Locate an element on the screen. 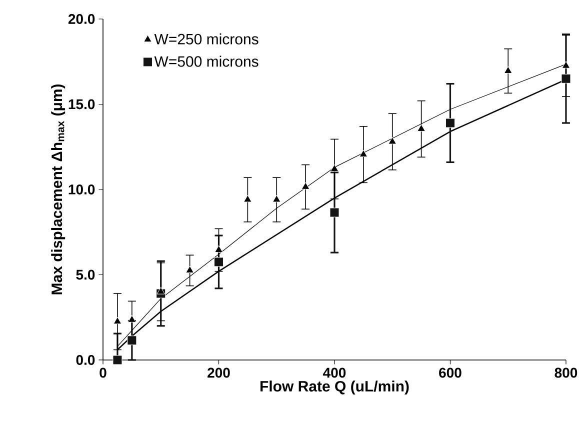  y-tick-label: 5.0 is located at coordinates (85, 275).